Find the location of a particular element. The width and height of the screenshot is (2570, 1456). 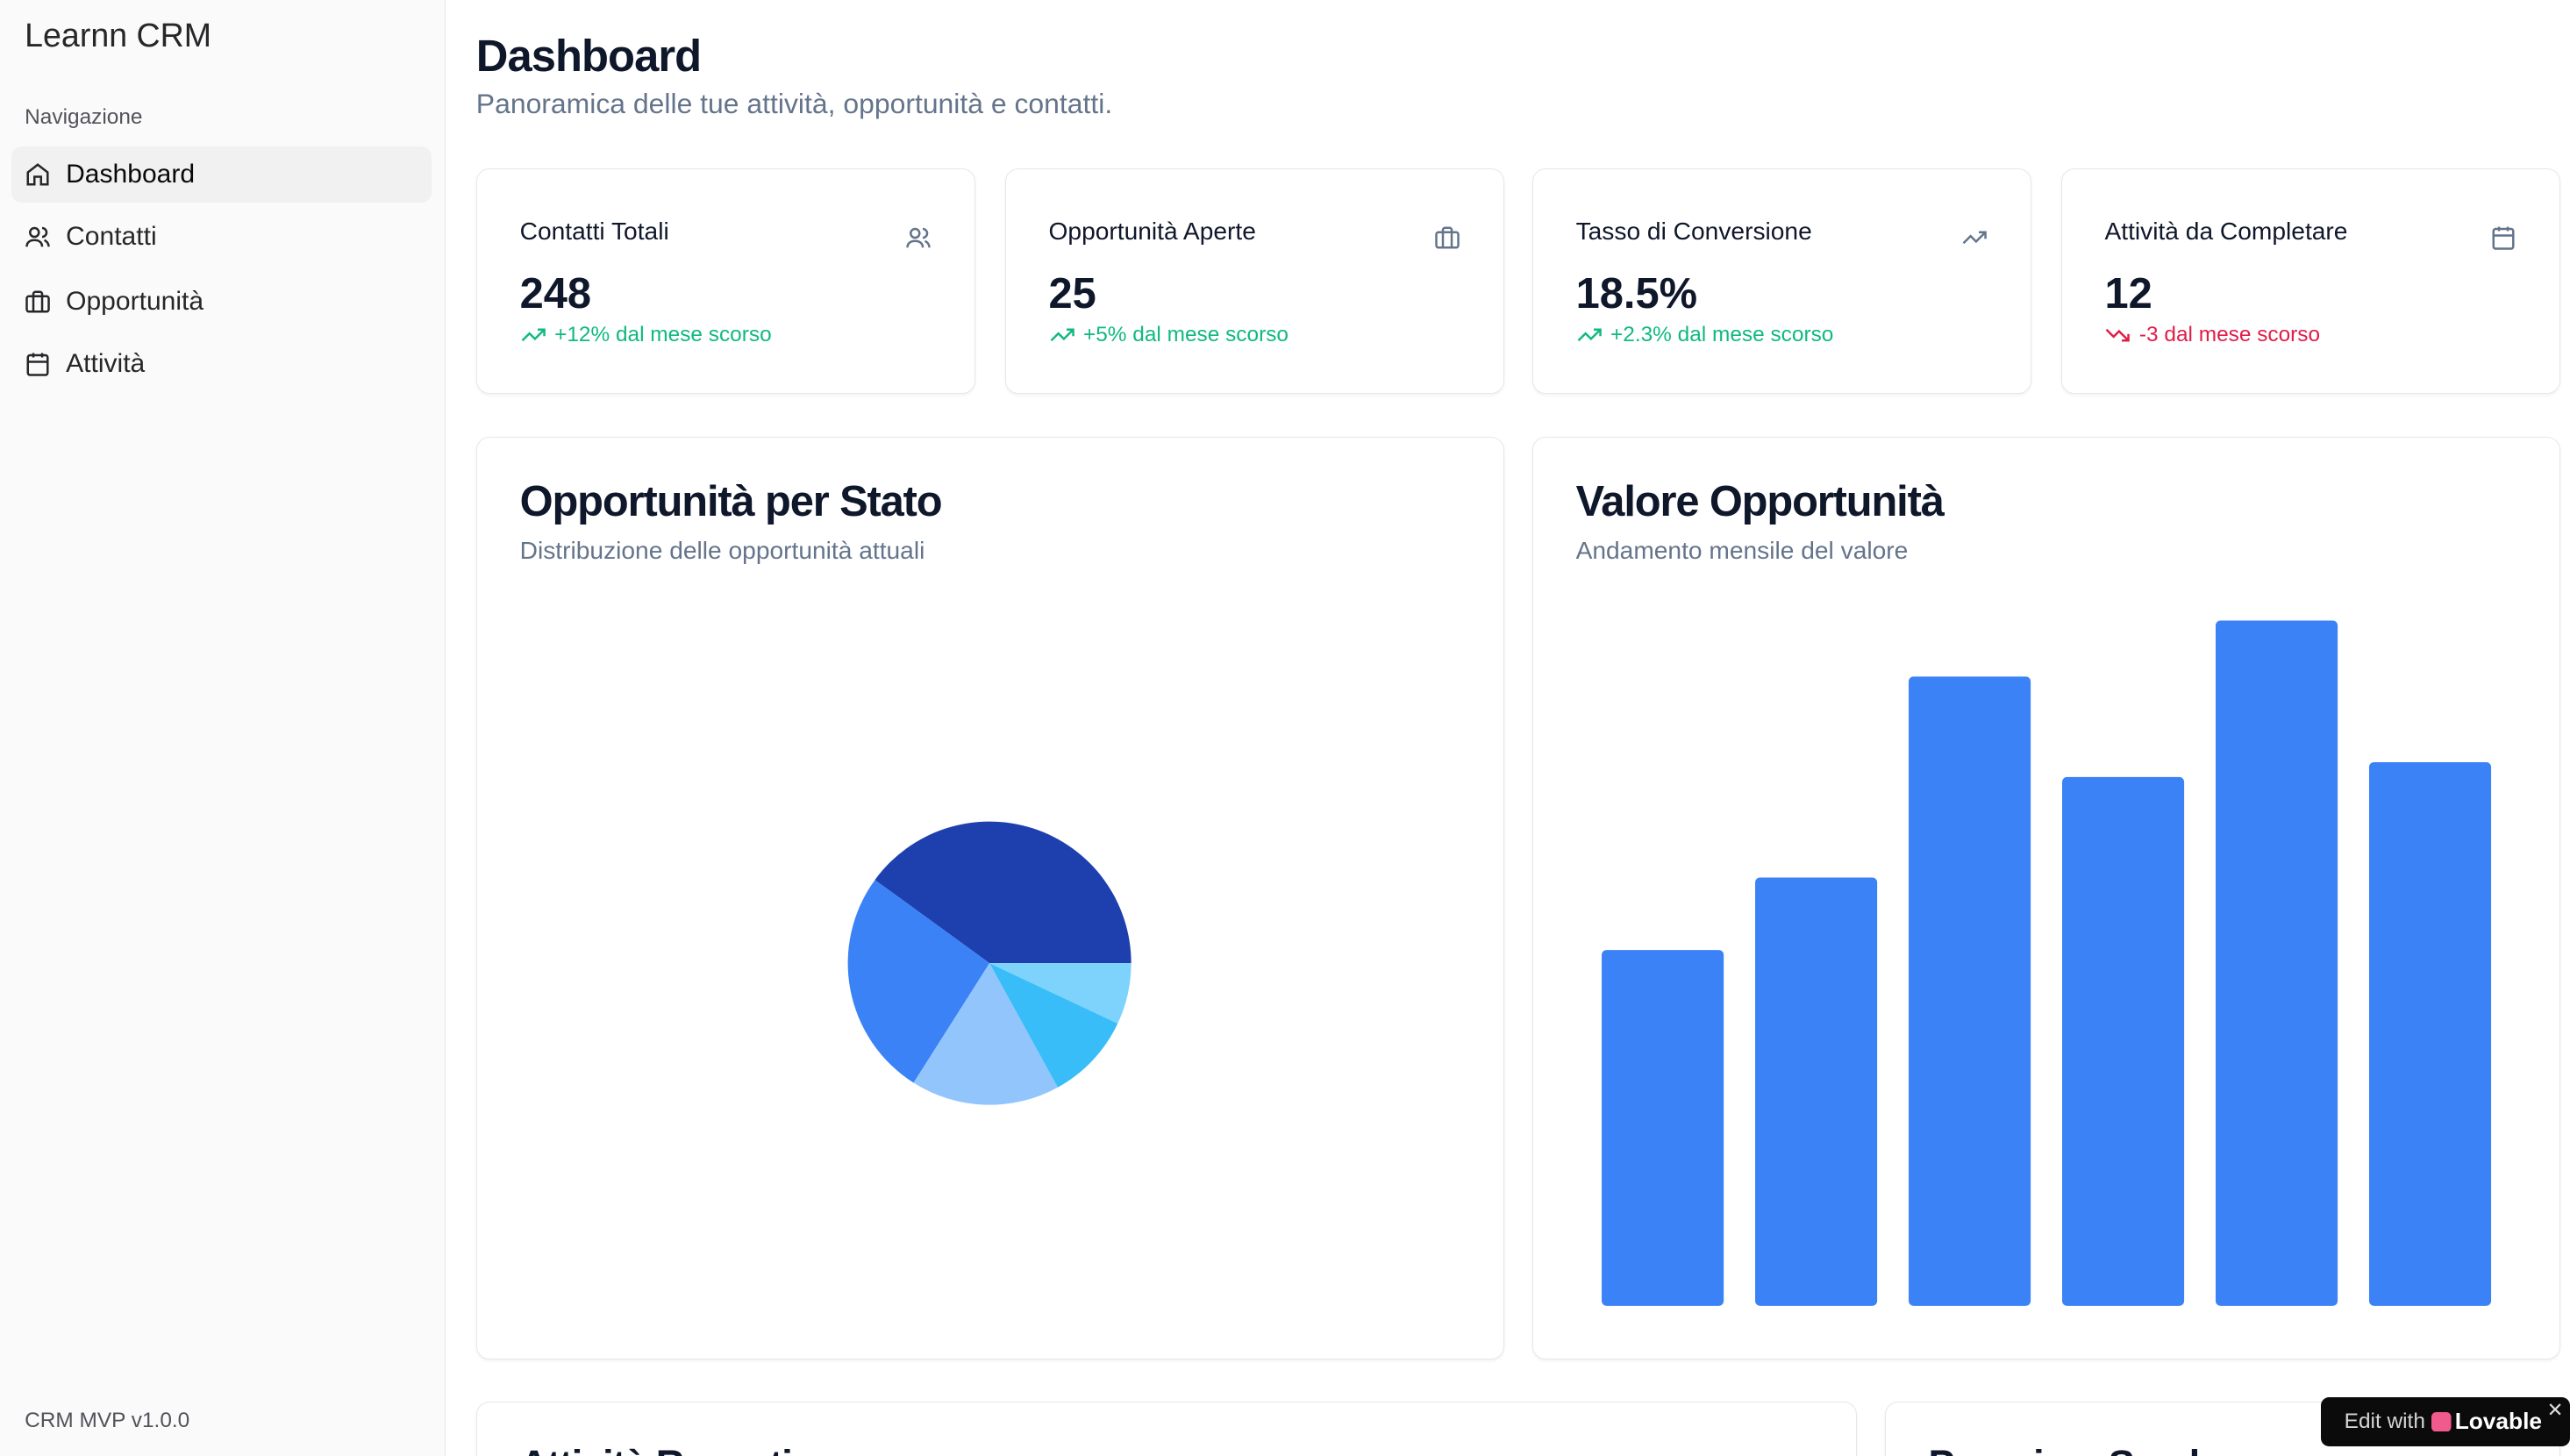

lovable-badge: Edit with Lovable ✕ is located at coordinates (2445, 1421).